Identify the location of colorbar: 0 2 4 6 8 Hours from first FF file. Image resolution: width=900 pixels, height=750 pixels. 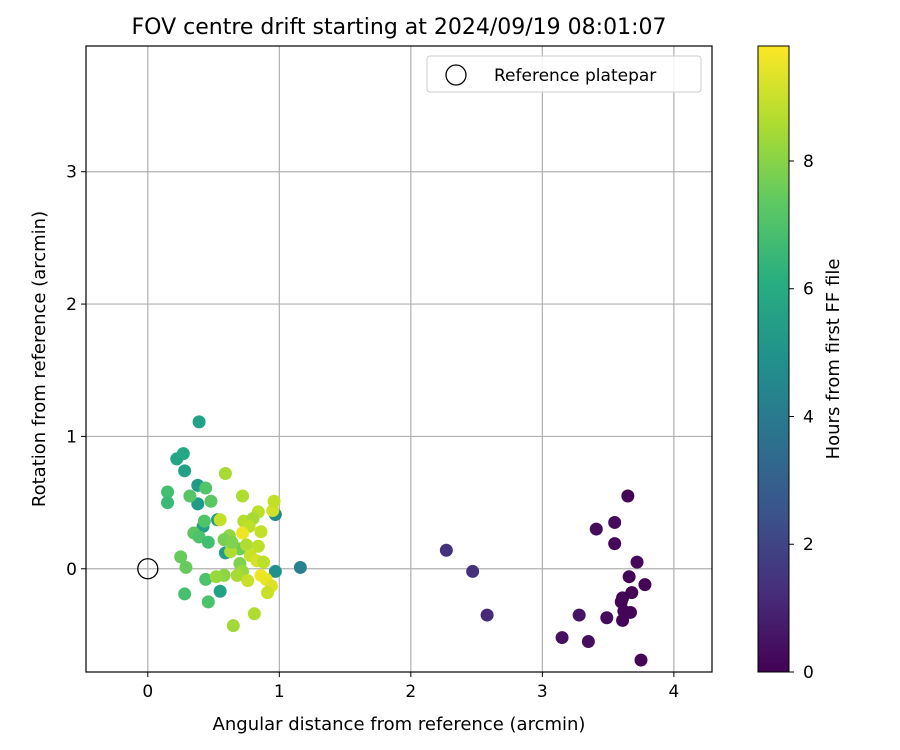
(800, 364).